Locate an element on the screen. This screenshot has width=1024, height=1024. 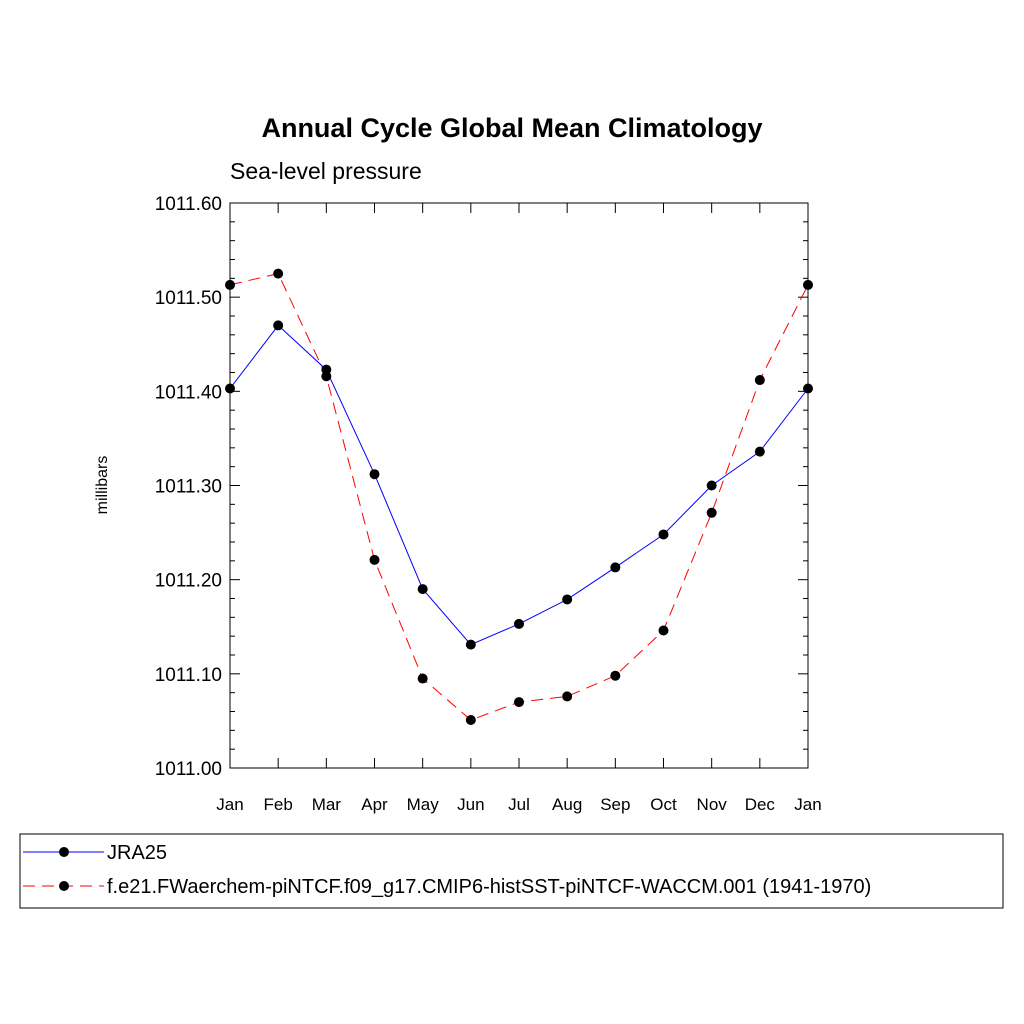
x-tick-label: Feb is located at coordinates (278, 804).